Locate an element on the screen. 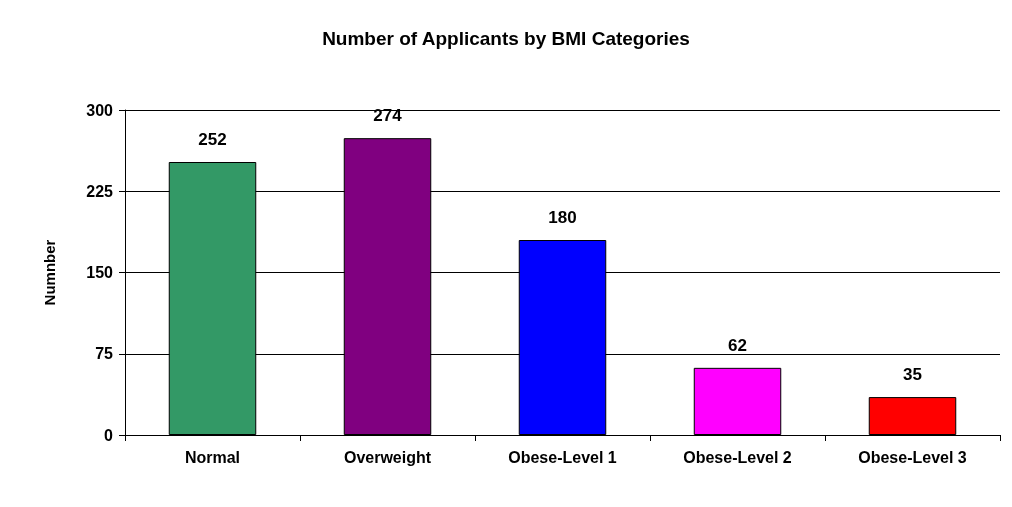 The image size is (1012, 507). x-tick-label: Obese-Level 3 is located at coordinates (912, 457).